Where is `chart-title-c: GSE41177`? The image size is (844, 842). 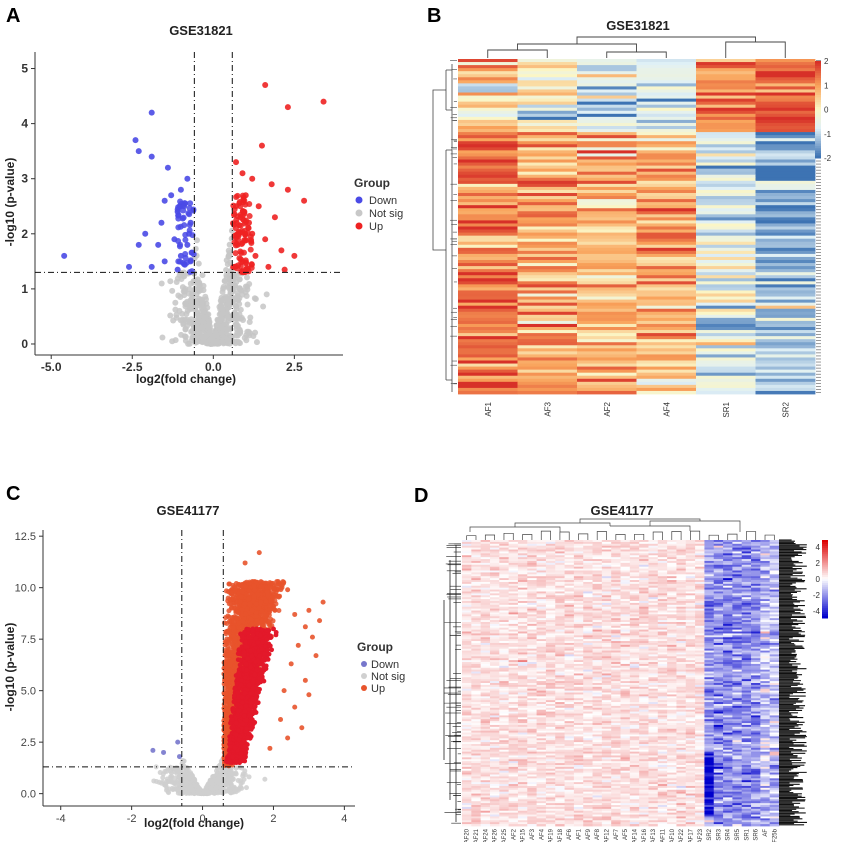 chart-title-c: GSE41177 is located at coordinates (188, 510).